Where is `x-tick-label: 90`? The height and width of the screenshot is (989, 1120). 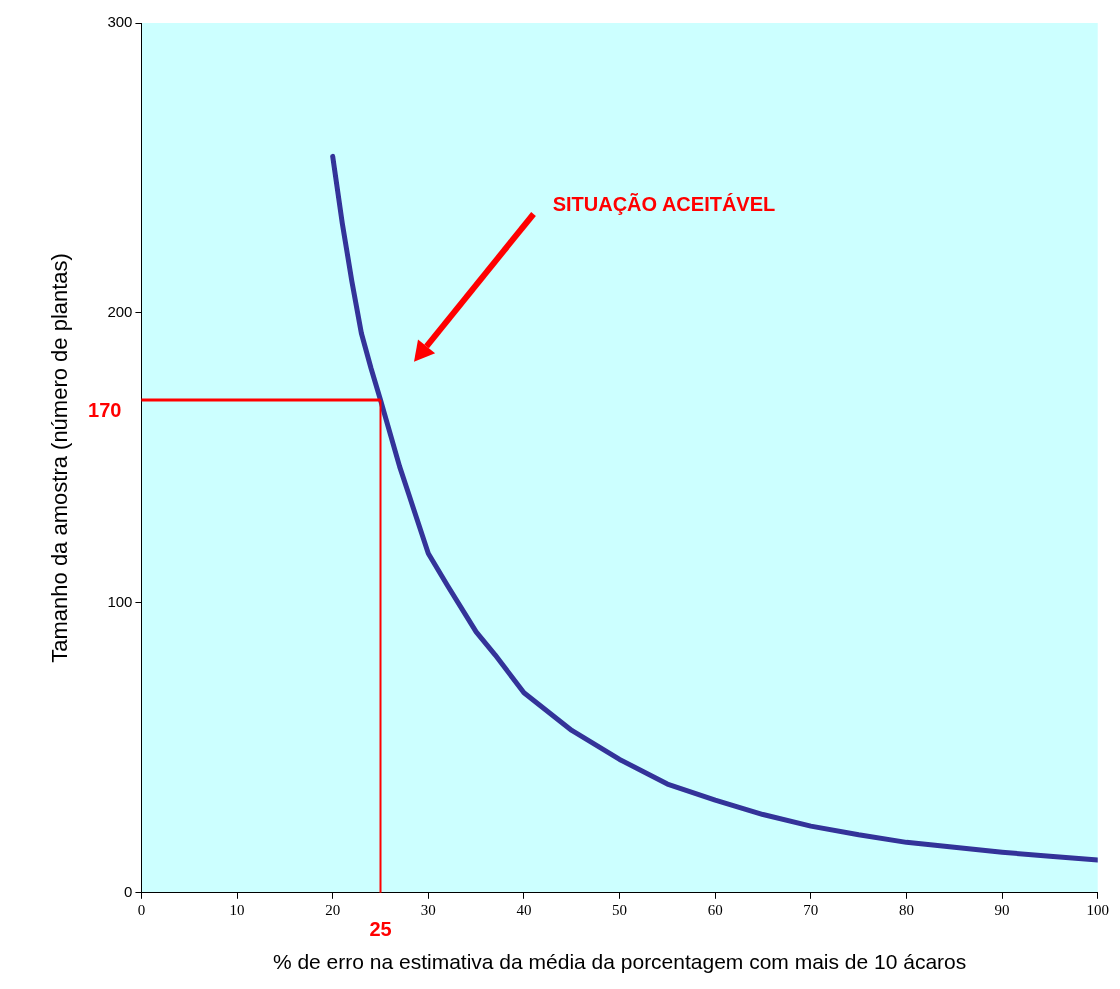 x-tick-label: 90 is located at coordinates (1002, 909).